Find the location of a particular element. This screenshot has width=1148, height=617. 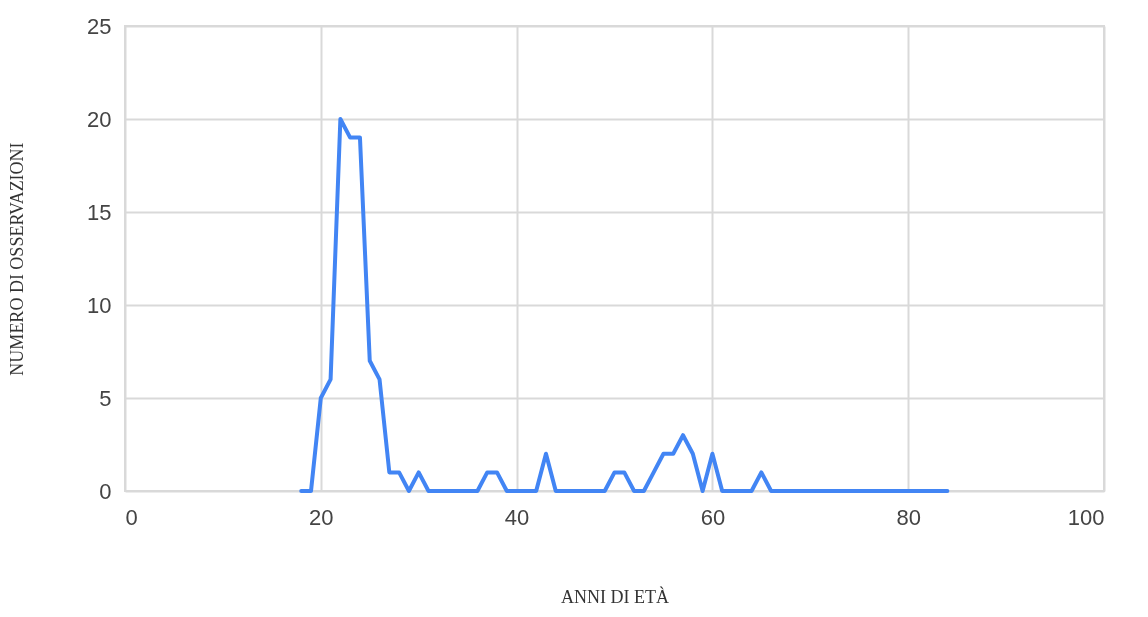

x-tick-label: 20 is located at coordinates (321, 517).